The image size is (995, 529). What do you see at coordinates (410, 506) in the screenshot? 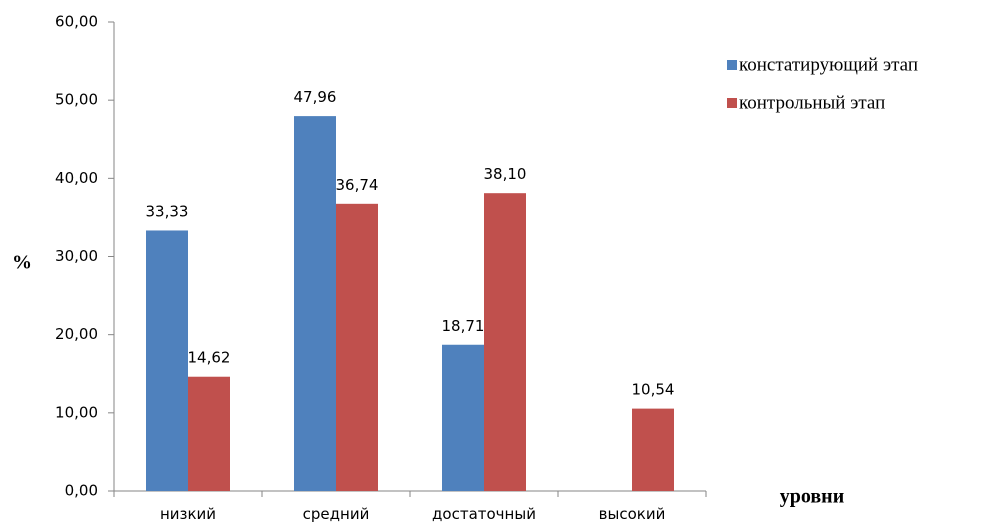
I see `x-axis: низкий средний достаточный высокий` at bounding box center [410, 506].